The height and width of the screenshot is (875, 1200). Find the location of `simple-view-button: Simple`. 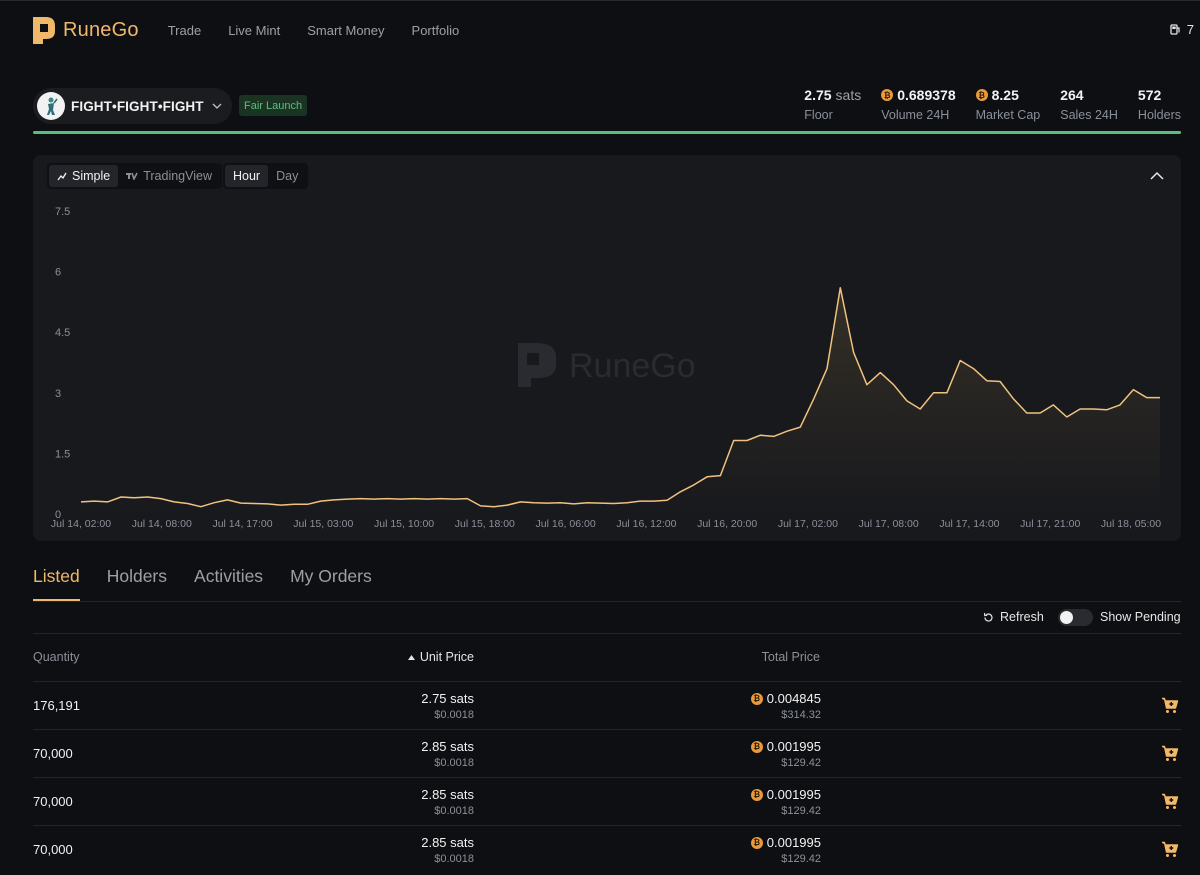

simple-view-button: Simple is located at coordinates (84, 176).